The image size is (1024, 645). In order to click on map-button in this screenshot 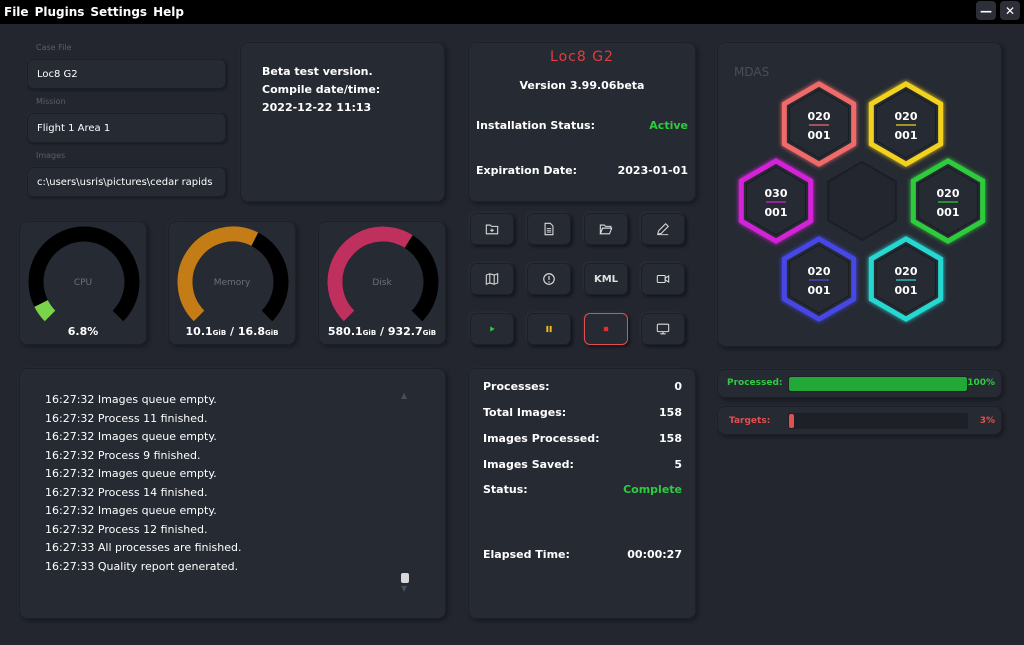, I will do `click(492, 279)`.